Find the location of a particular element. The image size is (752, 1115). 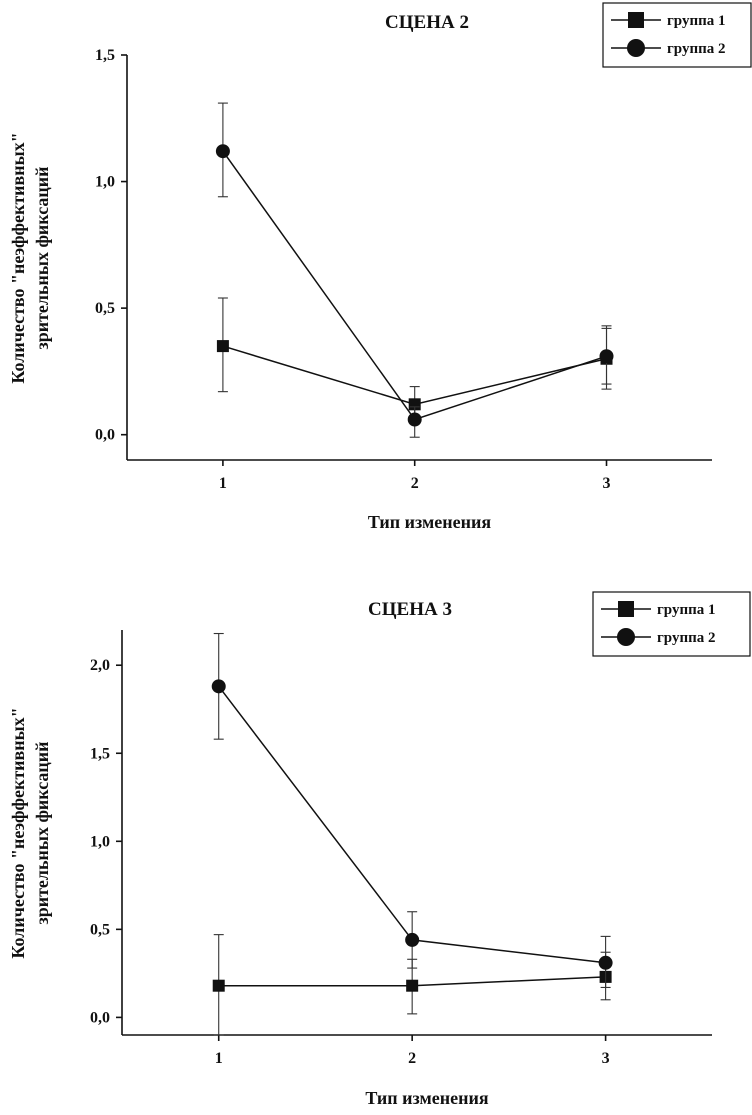

chart-title: СЦЕНА 2 is located at coordinates (427, 22).